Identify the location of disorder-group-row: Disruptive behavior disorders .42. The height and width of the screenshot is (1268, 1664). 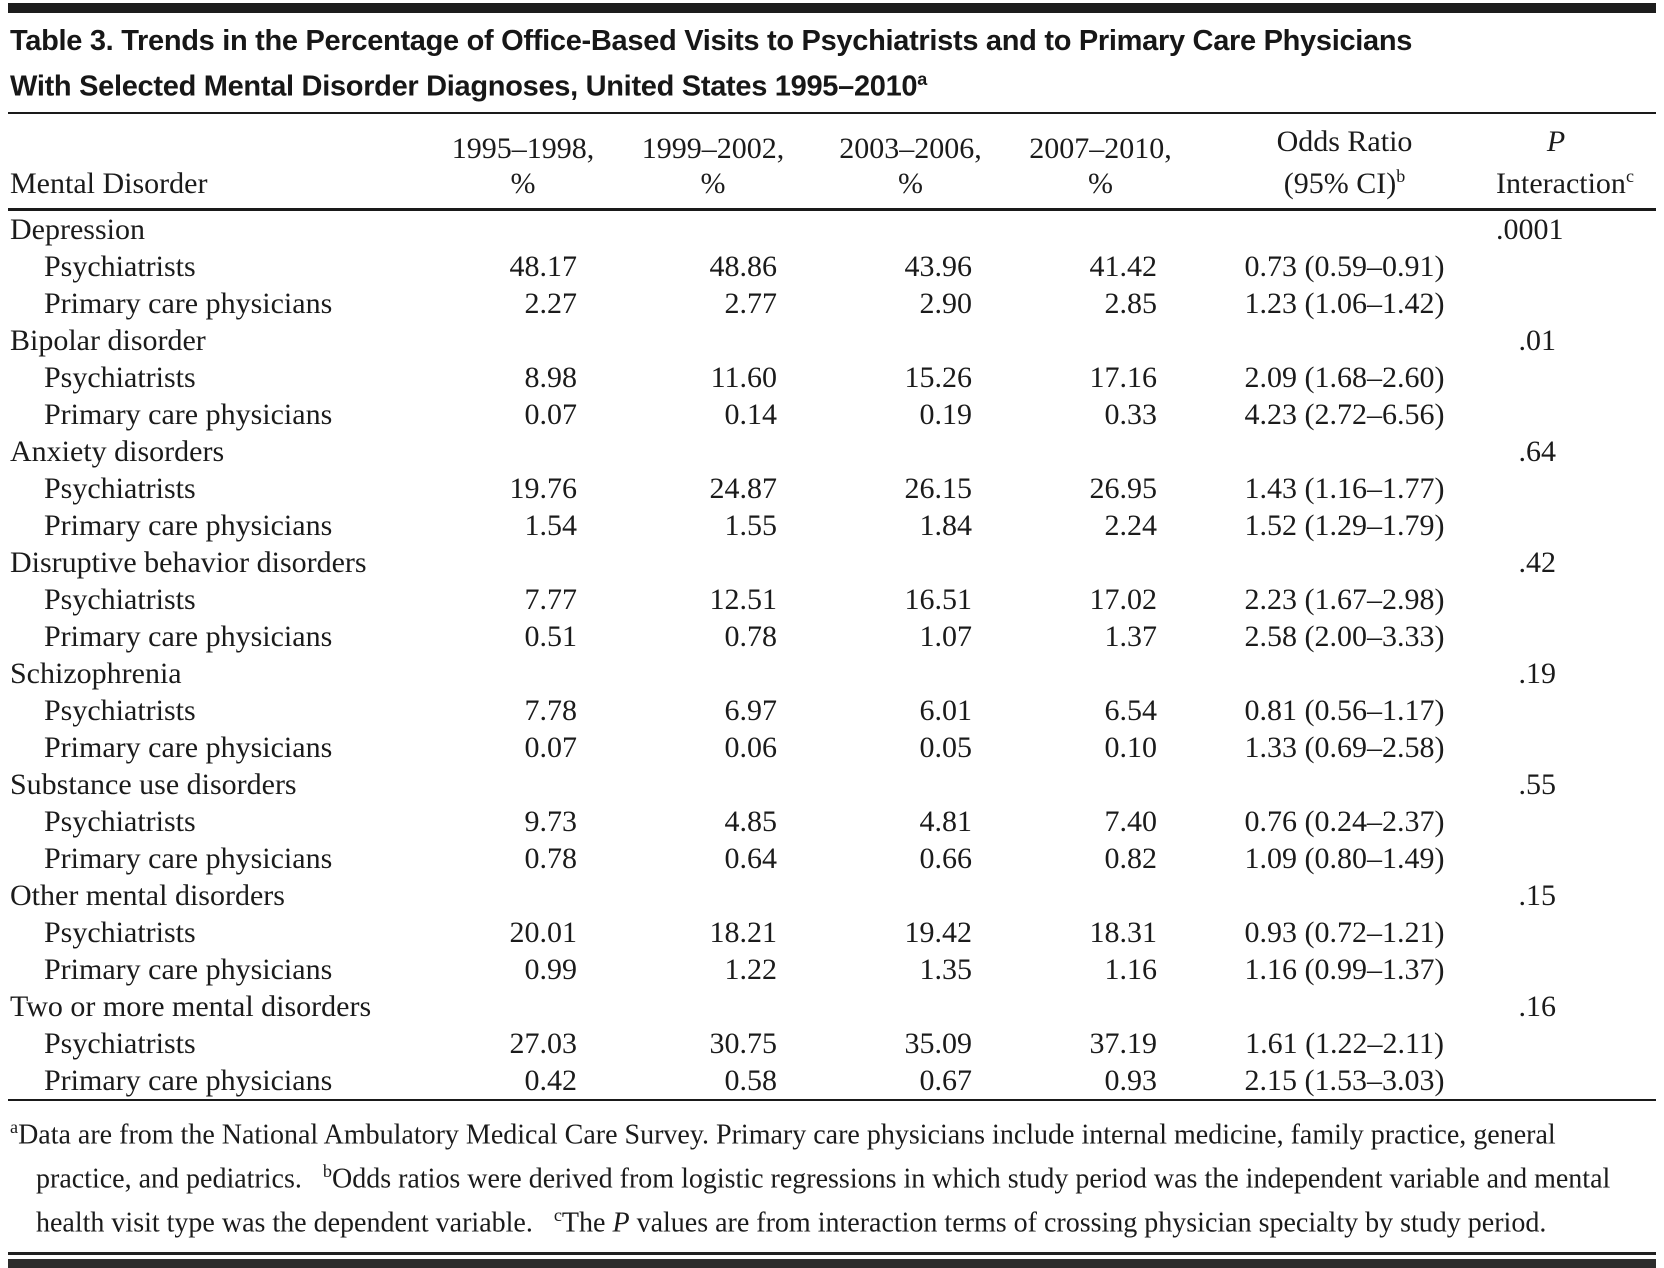
(832, 562).